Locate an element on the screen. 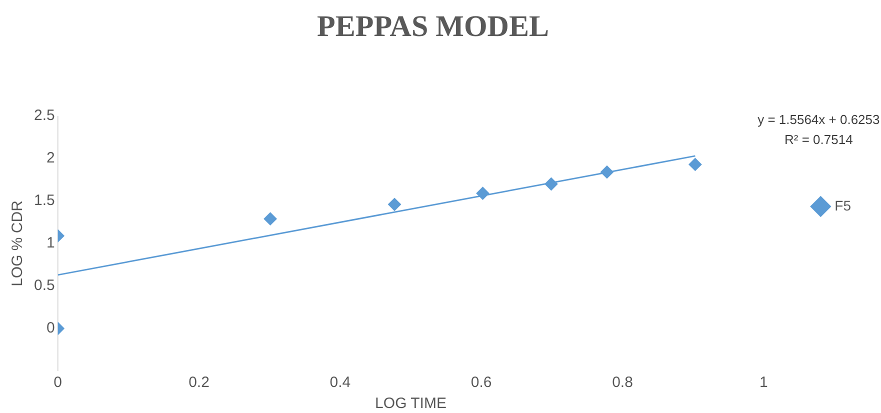 This screenshot has width=881, height=413. x-axis-title: LOG TIME is located at coordinates (410, 403).